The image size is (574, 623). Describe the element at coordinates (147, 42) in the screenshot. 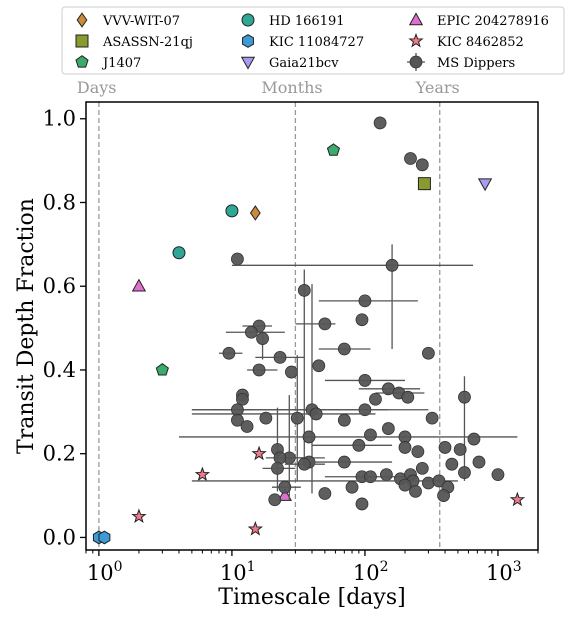

I see `legend-label: ASASSN-21qj` at that location.